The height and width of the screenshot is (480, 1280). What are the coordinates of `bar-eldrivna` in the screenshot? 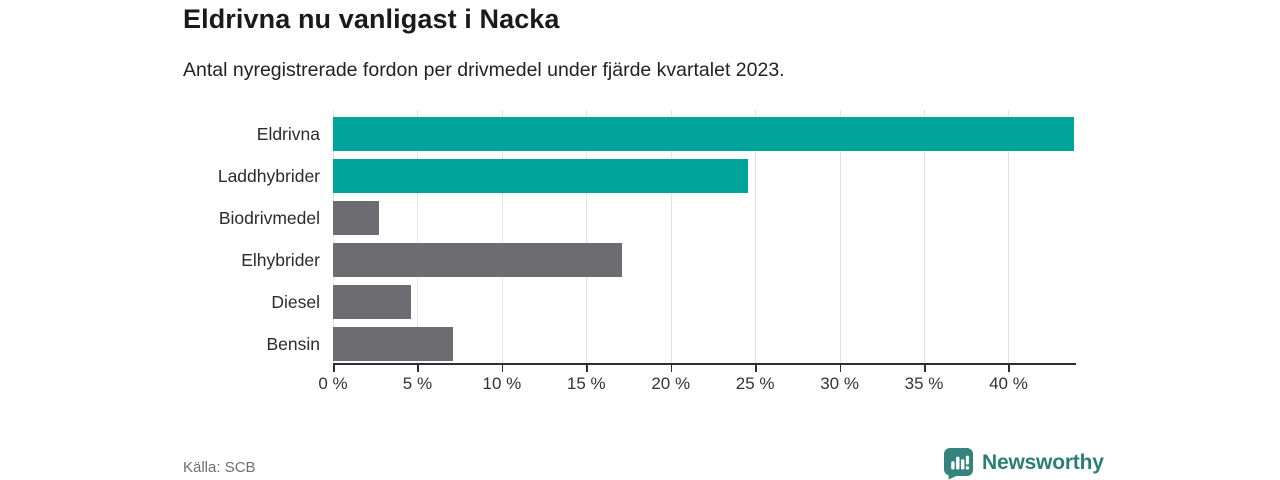 It's located at (704, 134).